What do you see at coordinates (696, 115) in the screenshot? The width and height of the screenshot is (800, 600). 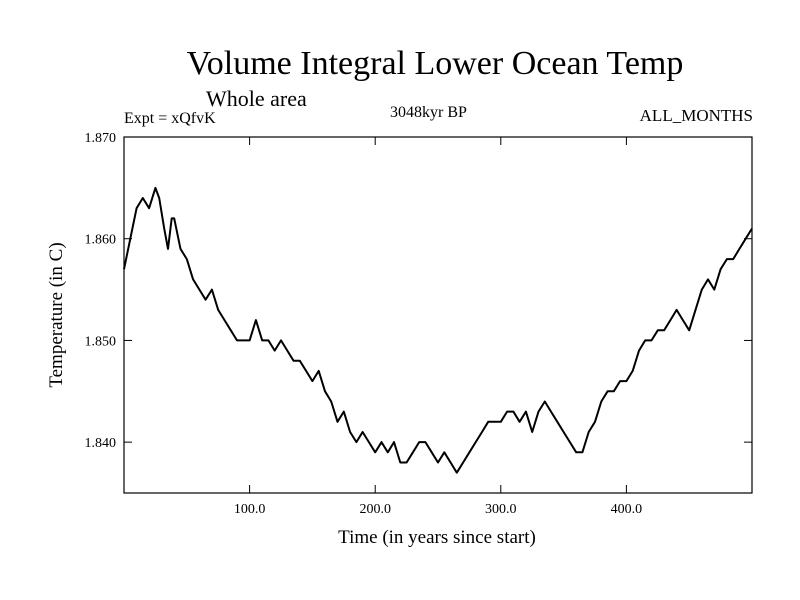 I see `months-label: ALL_MONTHS` at bounding box center [696, 115].